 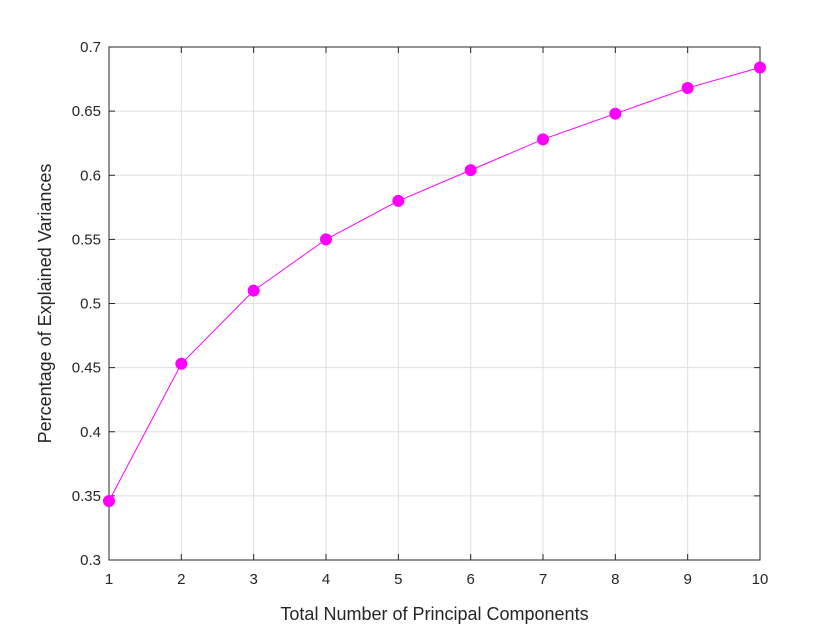 What do you see at coordinates (326, 579) in the screenshot?
I see `x-tick-label: 4` at bounding box center [326, 579].